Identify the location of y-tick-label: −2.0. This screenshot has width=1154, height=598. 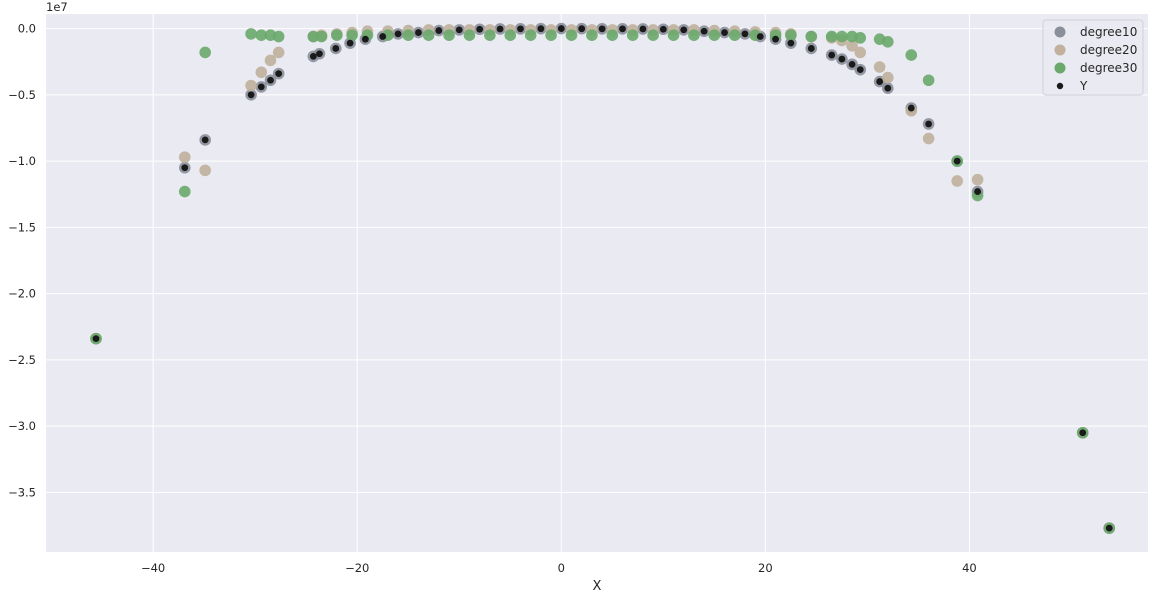
(22, 294).